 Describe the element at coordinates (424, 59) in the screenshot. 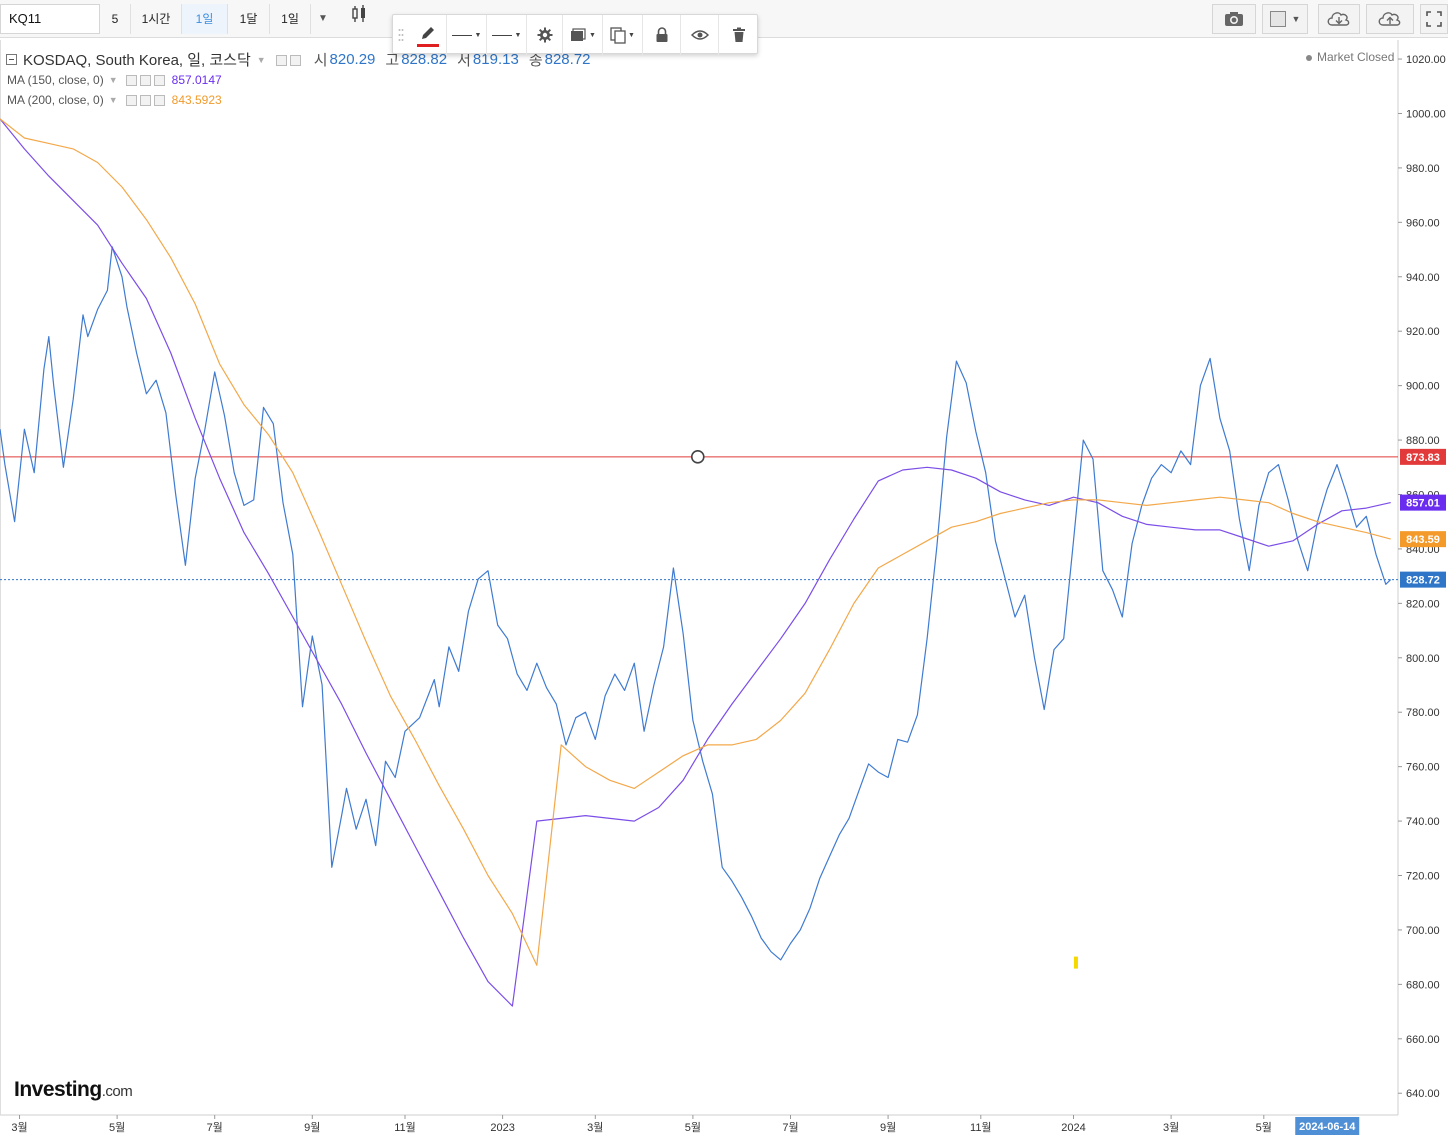

I see `high-value: 828.82` at that location.